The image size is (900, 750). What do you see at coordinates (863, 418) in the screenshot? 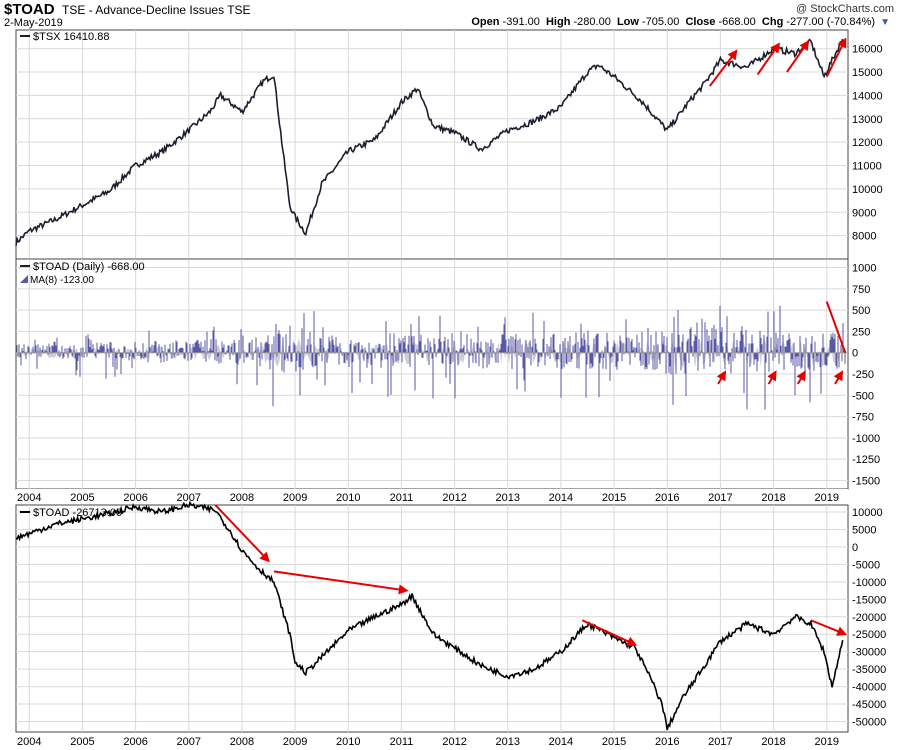
I see `histogram-panel-ytick-label: -750` at bounding box center [863, 418].